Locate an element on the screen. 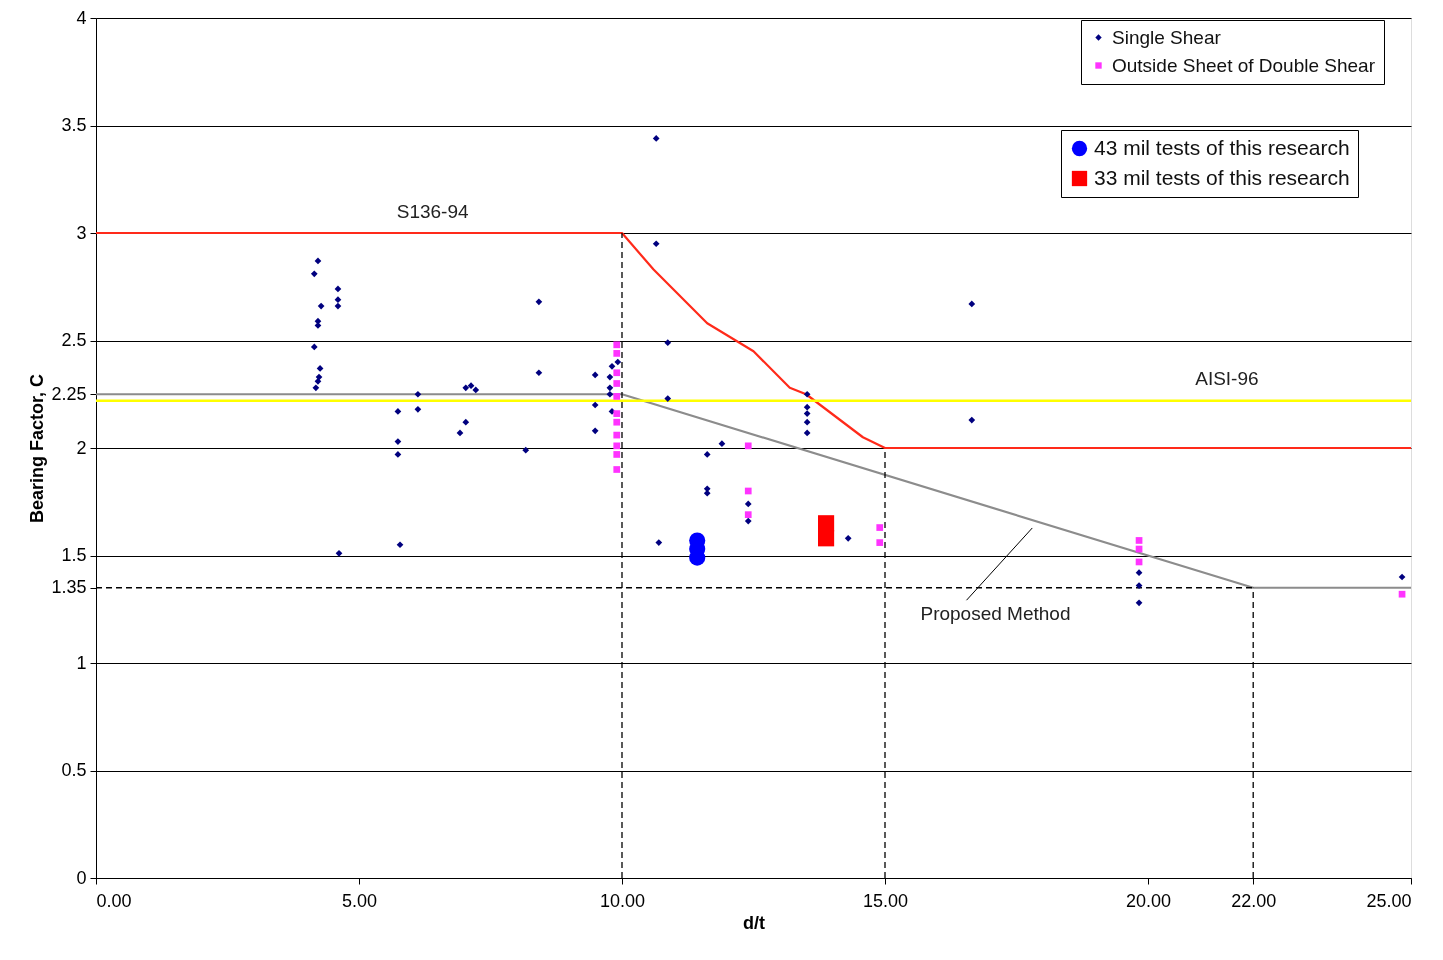 This screenshot has height=960, width=1443. legend-label: 33 mil tests of this research is located at coordinates (1222, 177).